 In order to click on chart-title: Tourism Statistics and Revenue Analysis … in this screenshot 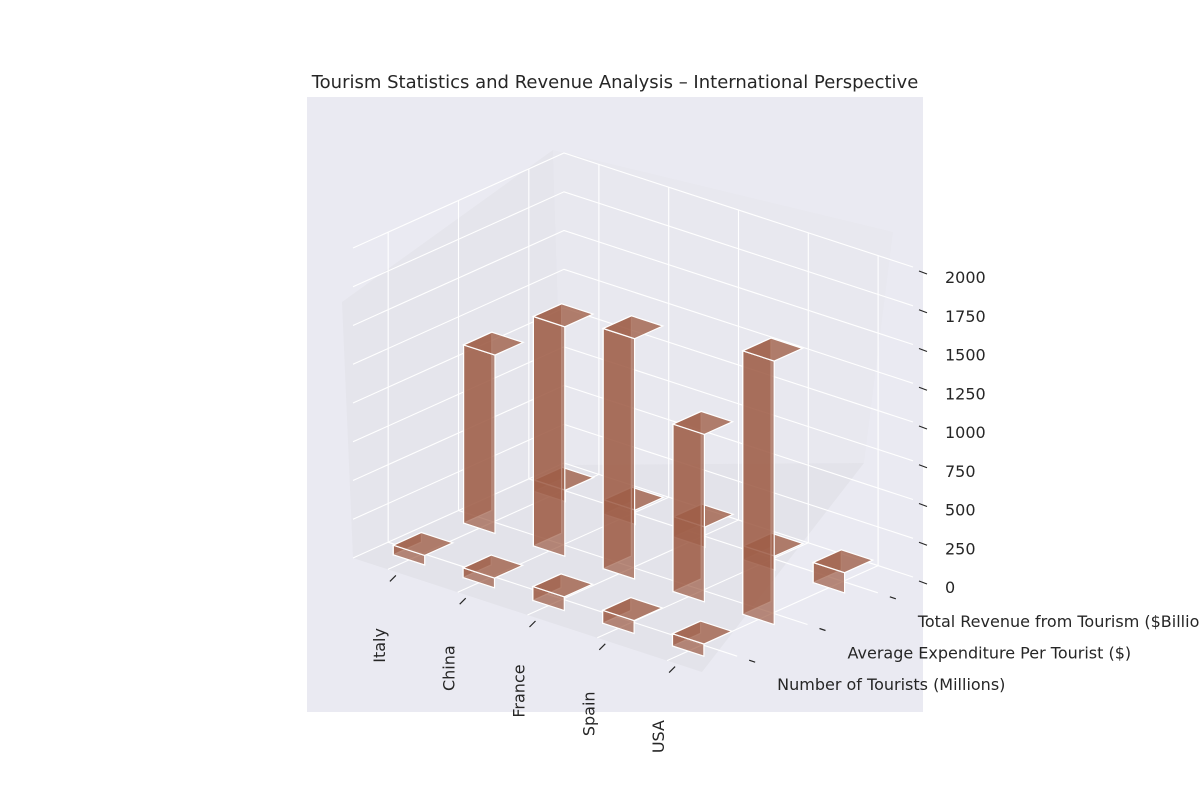, I will do `click(615, 82)`.